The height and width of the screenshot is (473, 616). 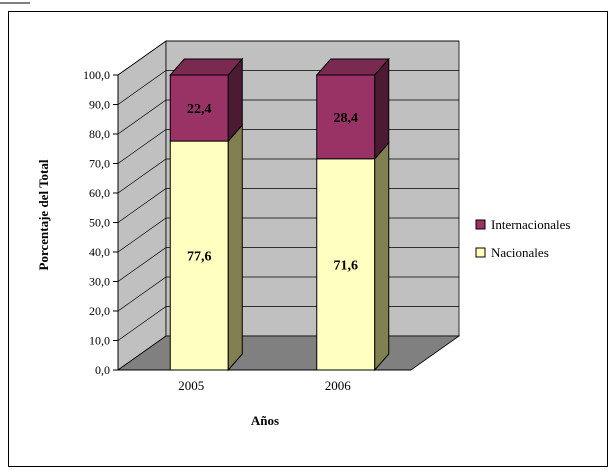 I want to click on data-label: 28,4, so click(x=346, y=118).